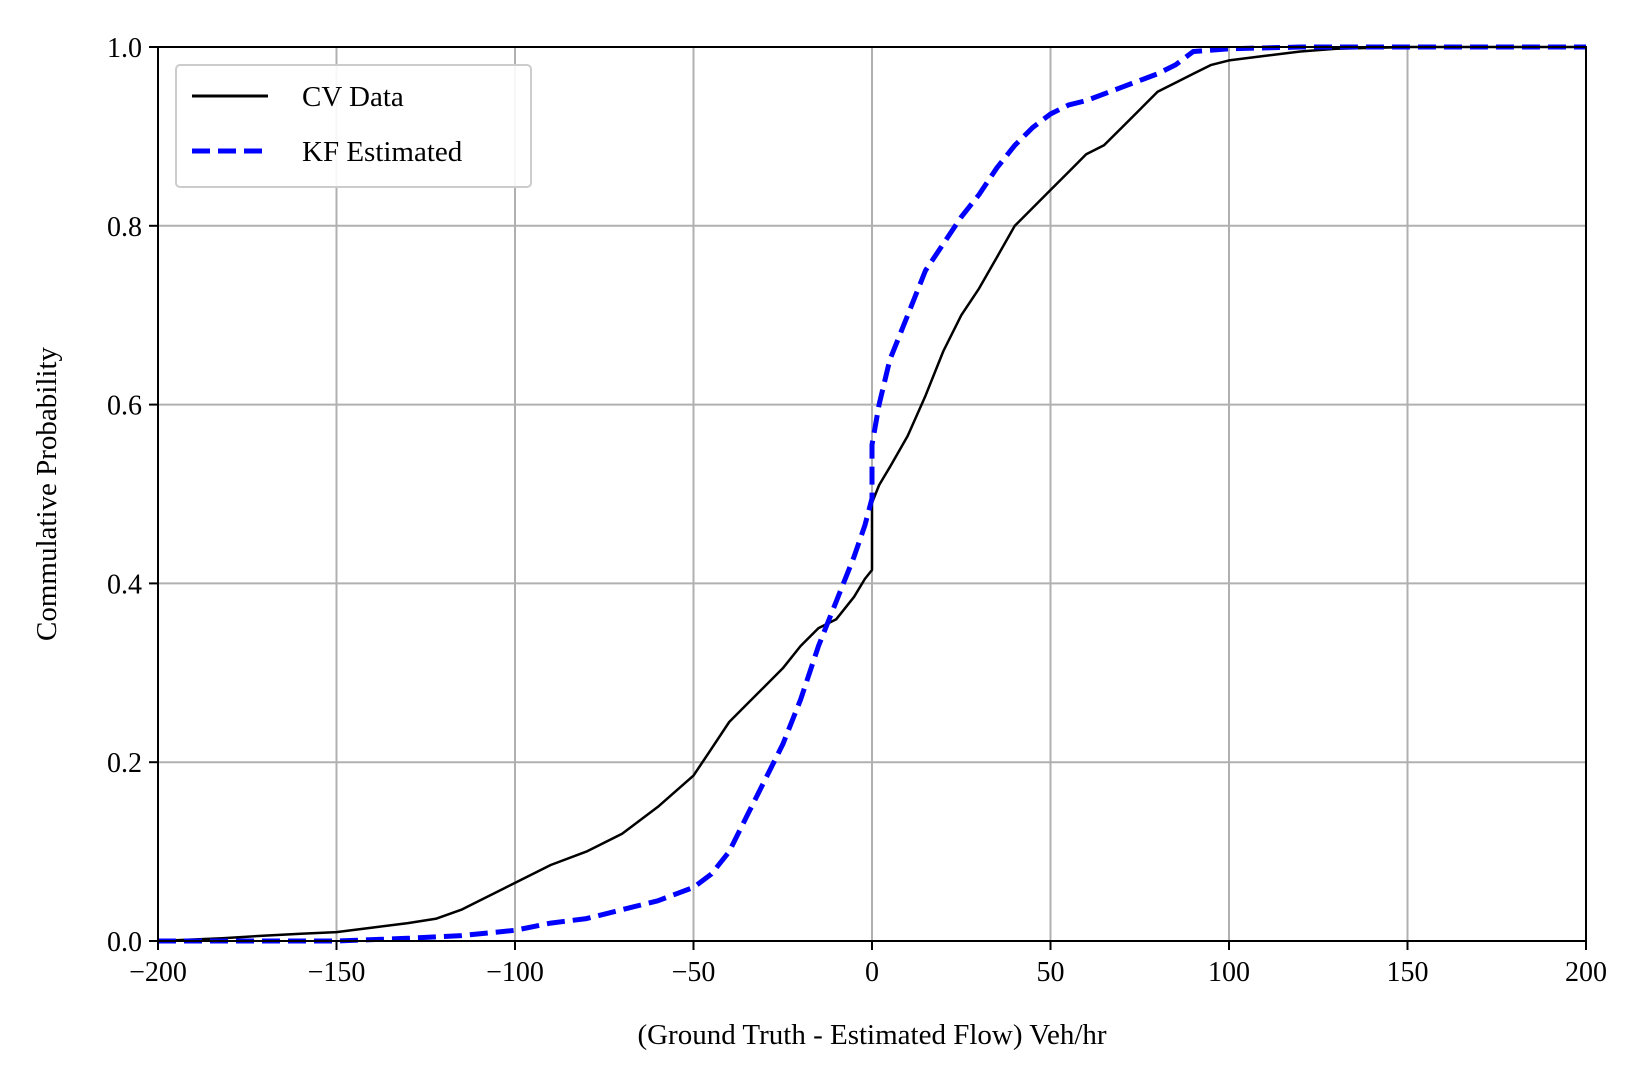  What do you see at coordinates (1408, 972) in the screenshot?
I see `x-tick-label: 150` at bounding box center [1408, 972].